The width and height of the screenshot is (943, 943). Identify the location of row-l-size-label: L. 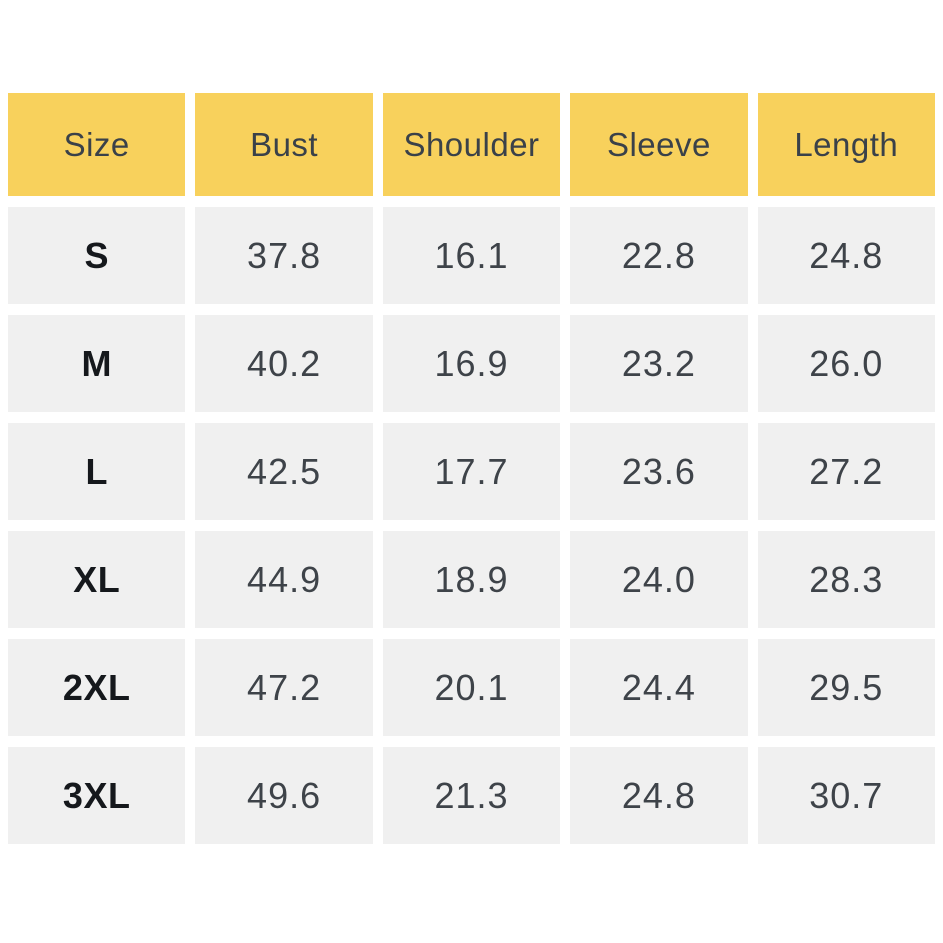
(97, 471).